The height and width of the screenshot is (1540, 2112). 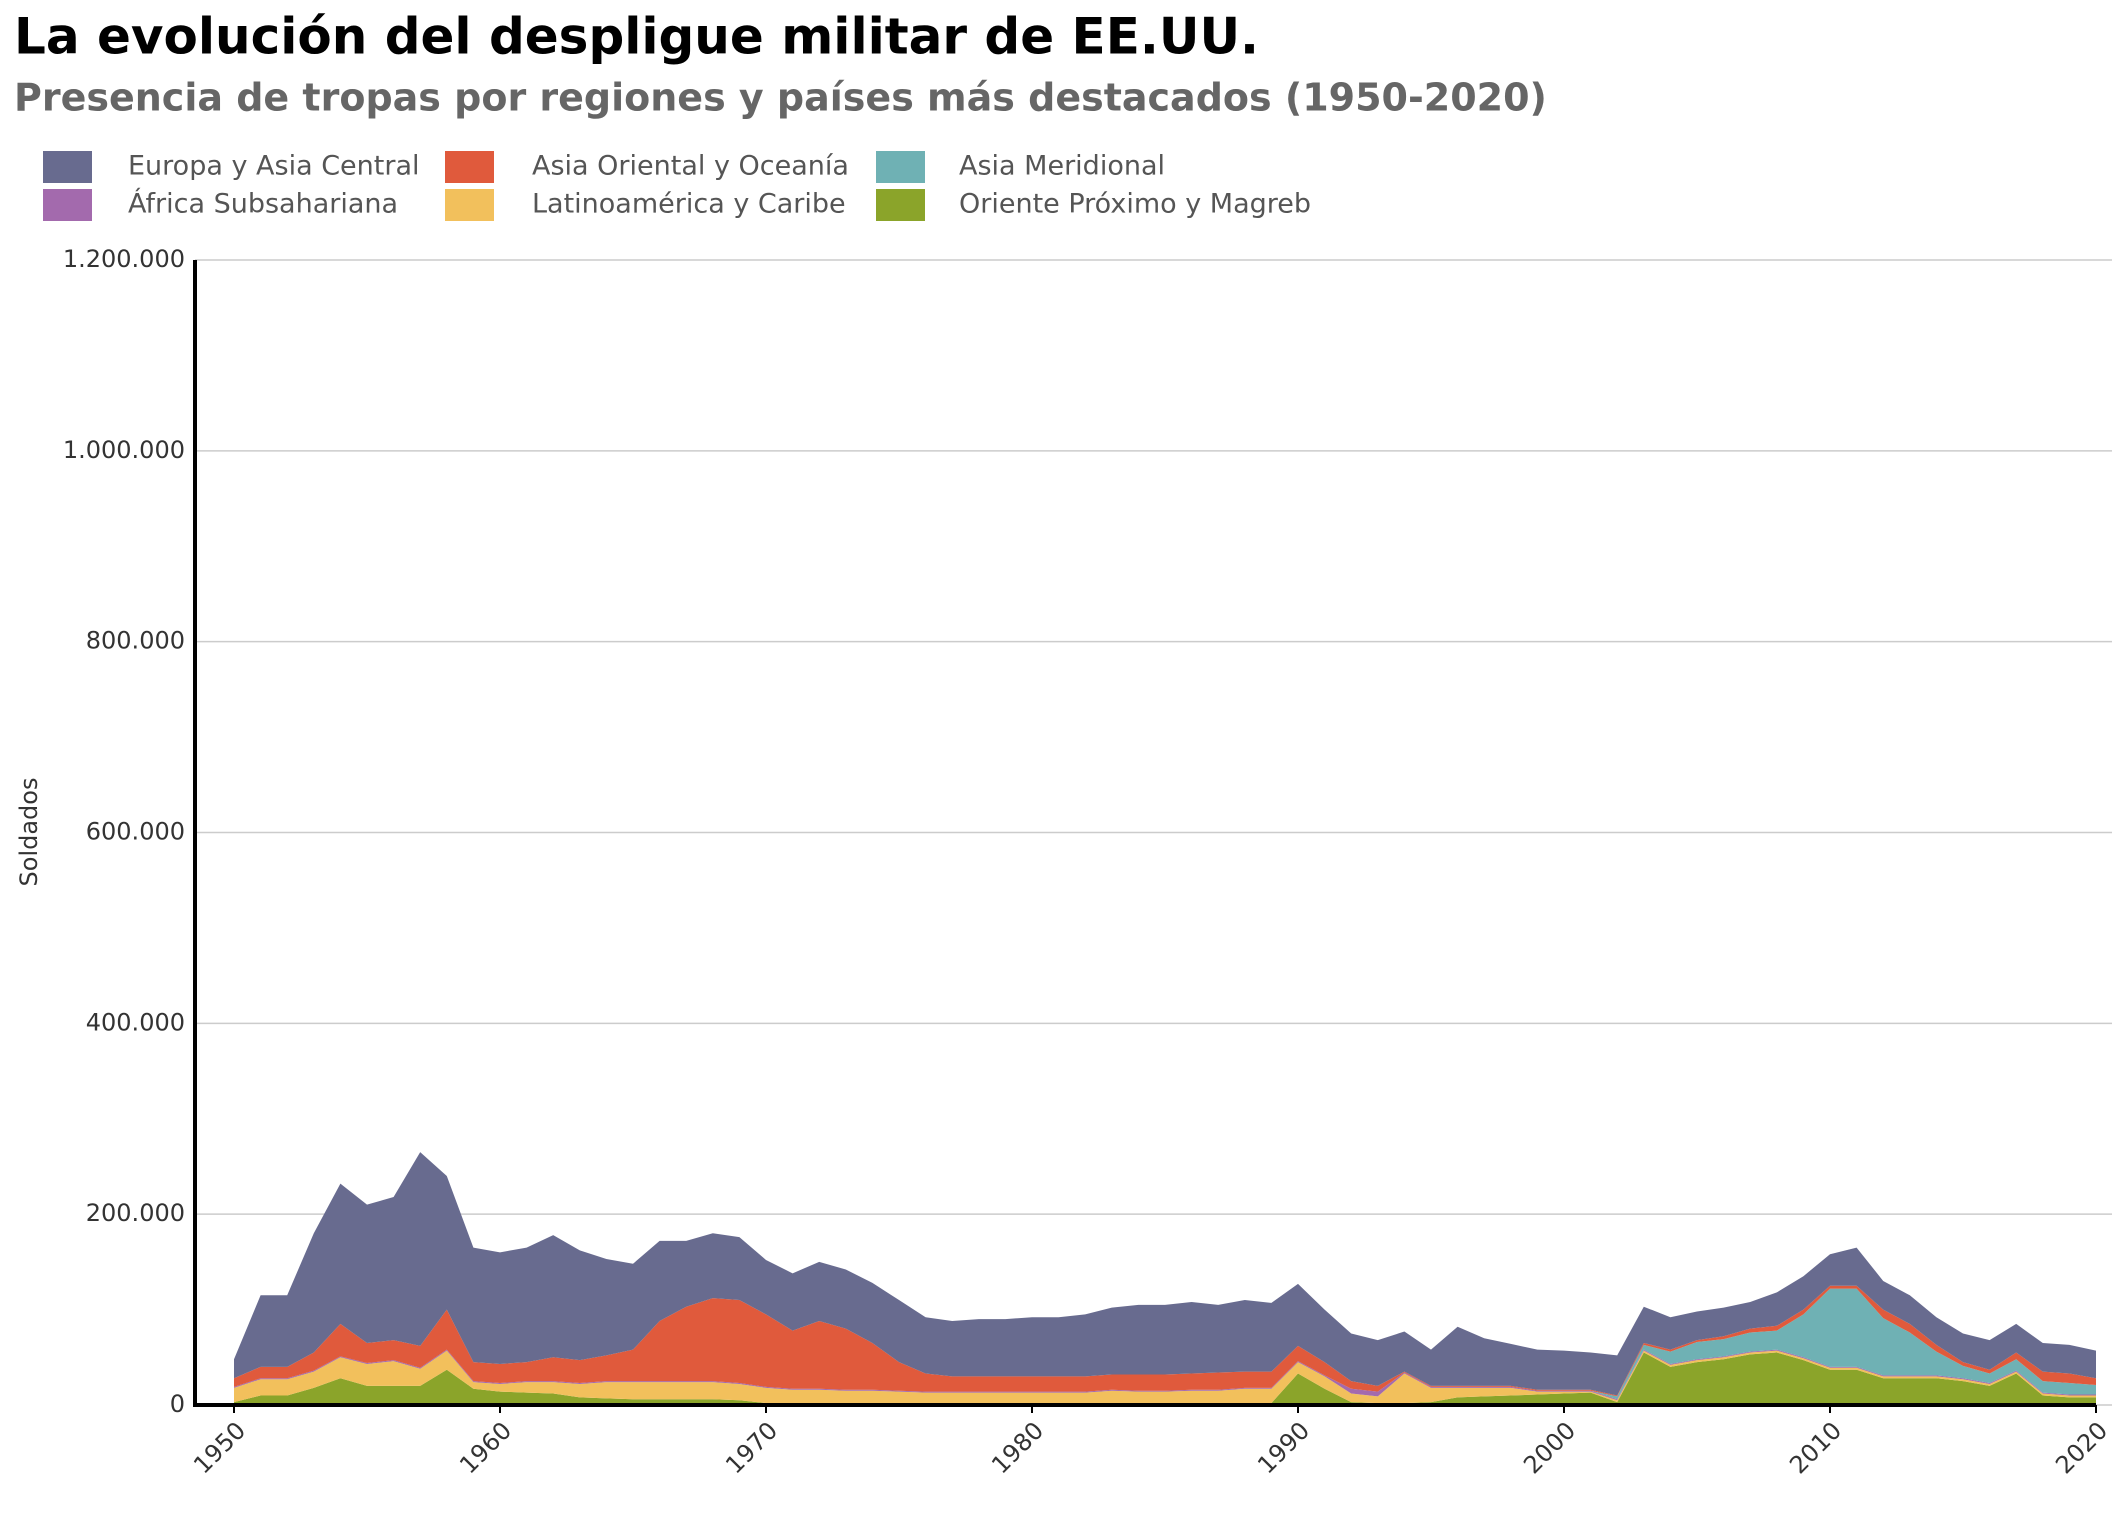 What do you see at coordinates (135, 1213) in the screenshot?
I see `y-tick-label: 200.000` at bounding box center [135, 1213].